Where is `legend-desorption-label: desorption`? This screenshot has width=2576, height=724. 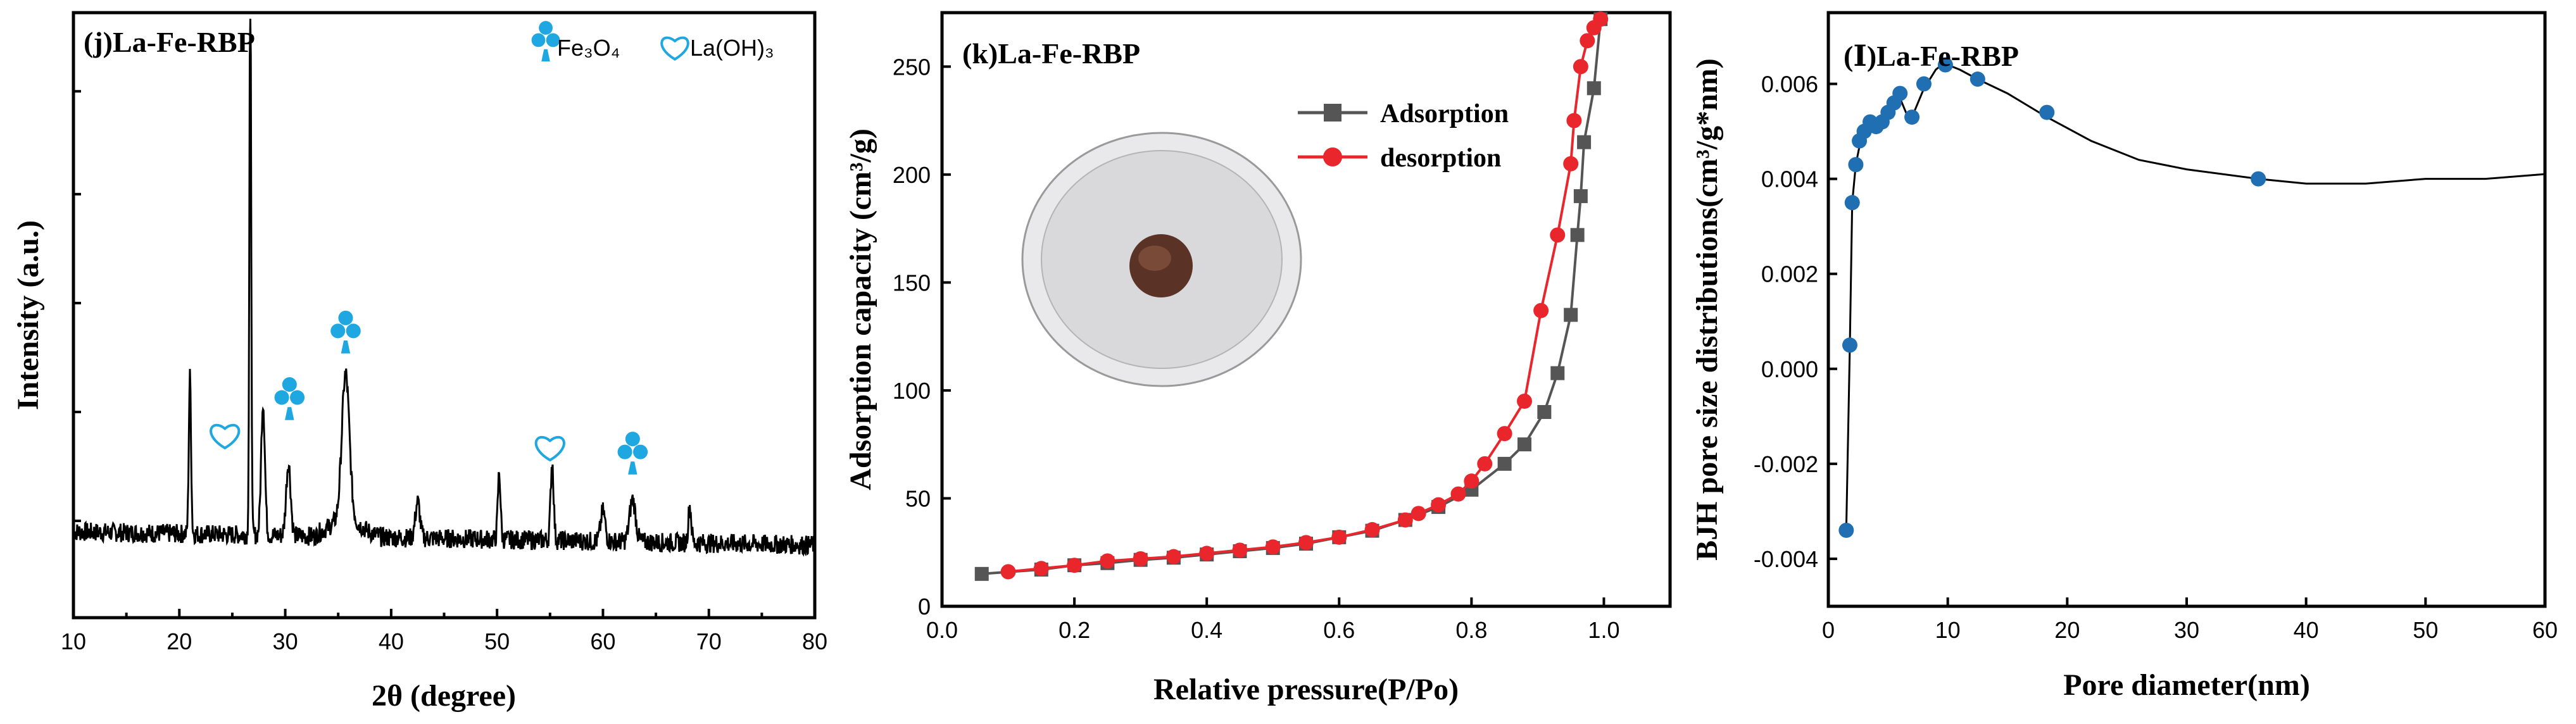 legend-desorption-label: desorption is located at coordinates (1440, 158).